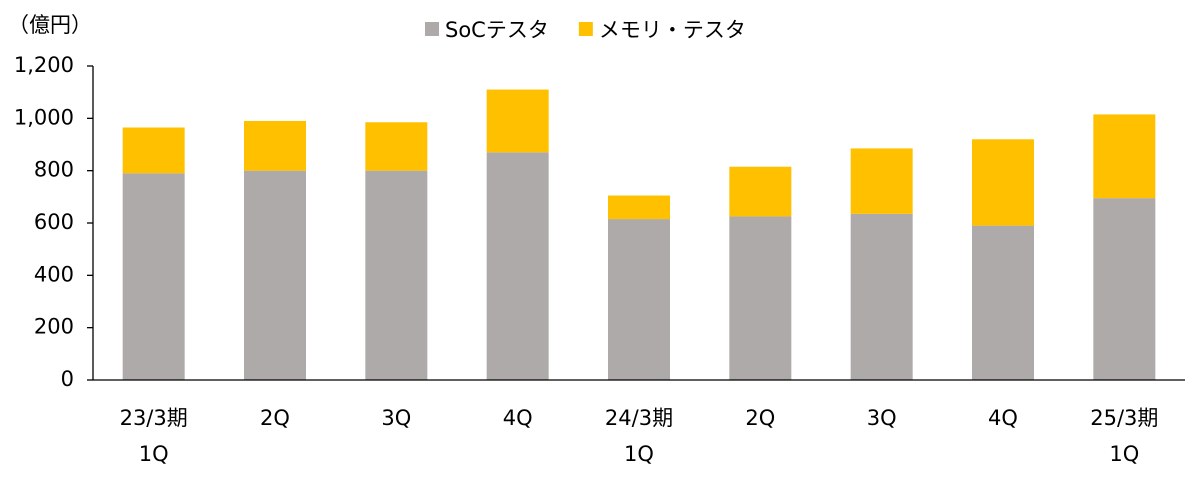 Image resolution: width=1194 pixels, height=478 pixels. What do you see at coordinates (639, 436) in the screenshot?
I see `x-tick-label: 24/3期 1Q` at bounding box center [639, 436].